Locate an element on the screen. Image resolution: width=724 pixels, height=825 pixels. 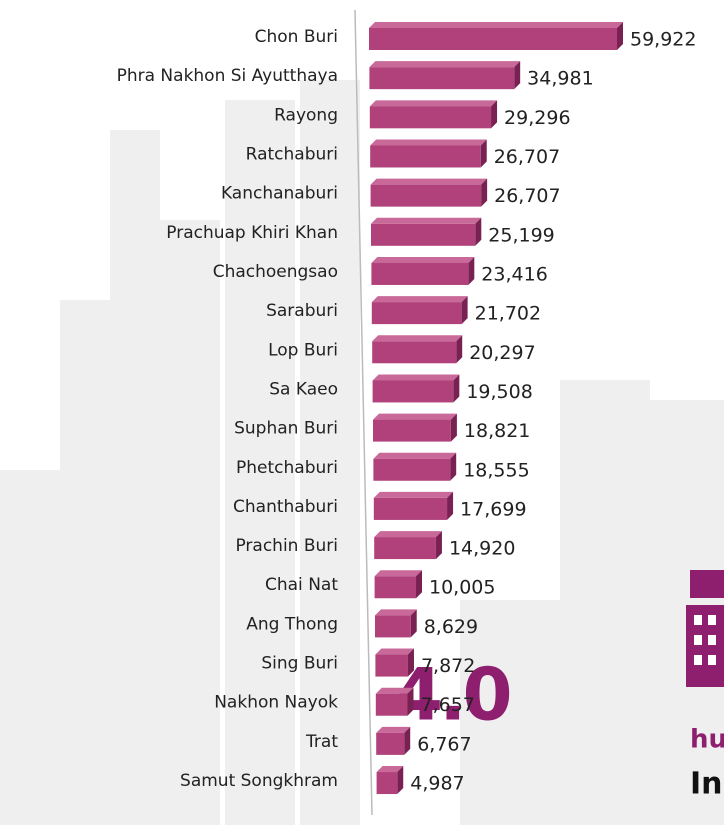
value-label: 17,699 is located at coordinates (493, 509).